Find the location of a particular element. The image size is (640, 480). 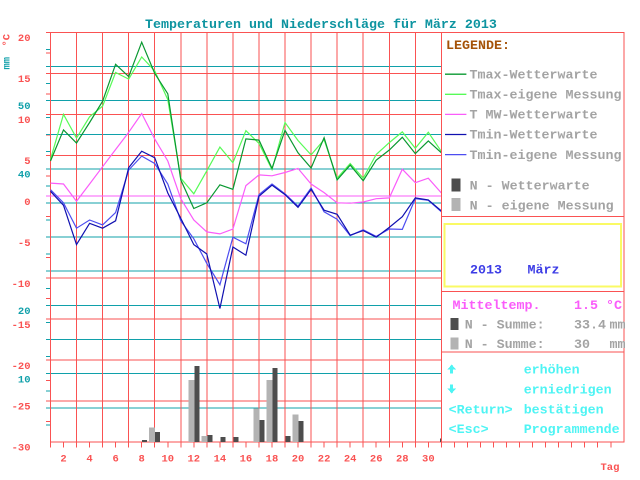

svg-text: -30 is located at coordinates (21, 449).